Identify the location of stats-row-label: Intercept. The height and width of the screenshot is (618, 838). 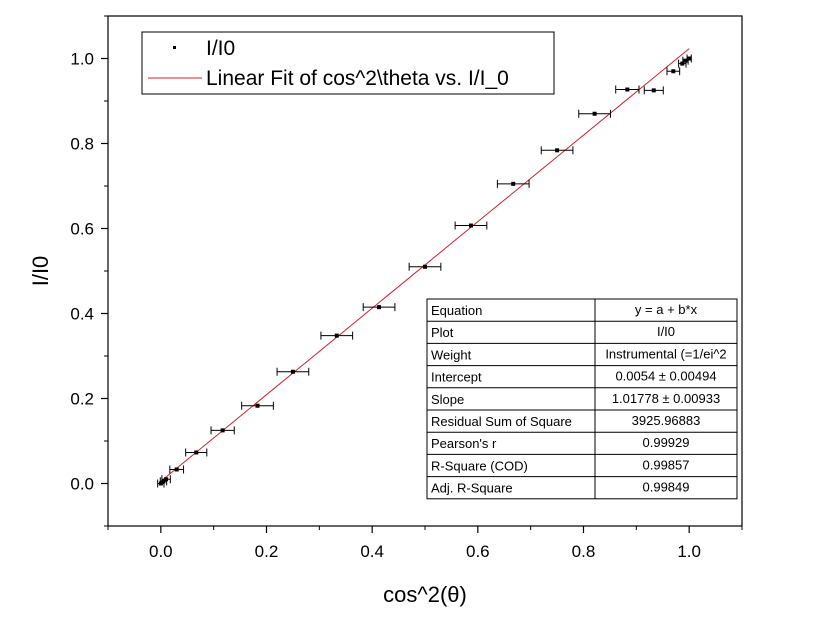
(456, 377).